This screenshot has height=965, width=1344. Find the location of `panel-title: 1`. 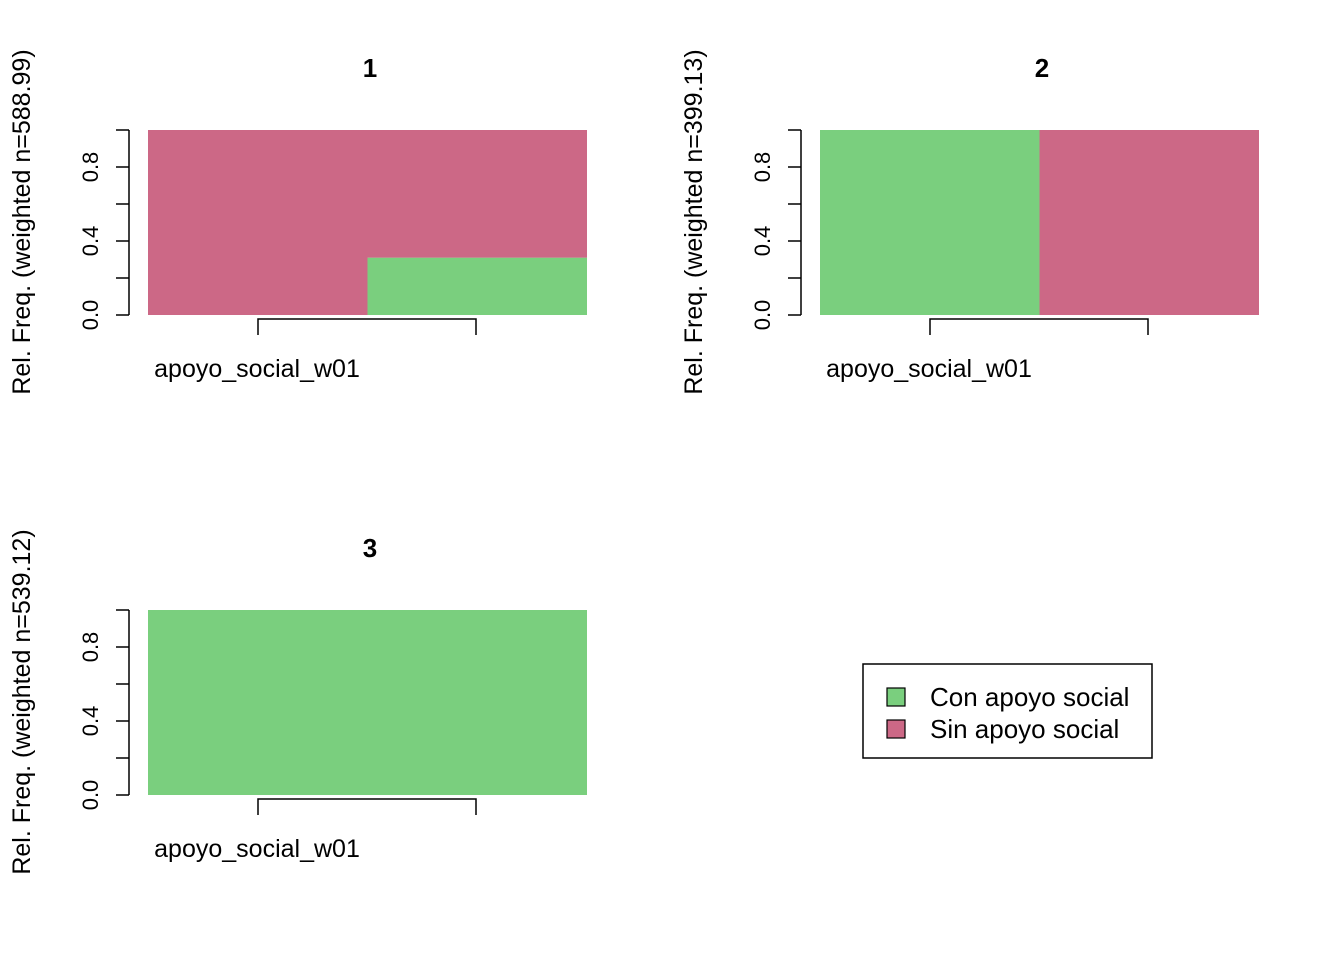

panel-title: 1 is located at coordinates (370, 68).